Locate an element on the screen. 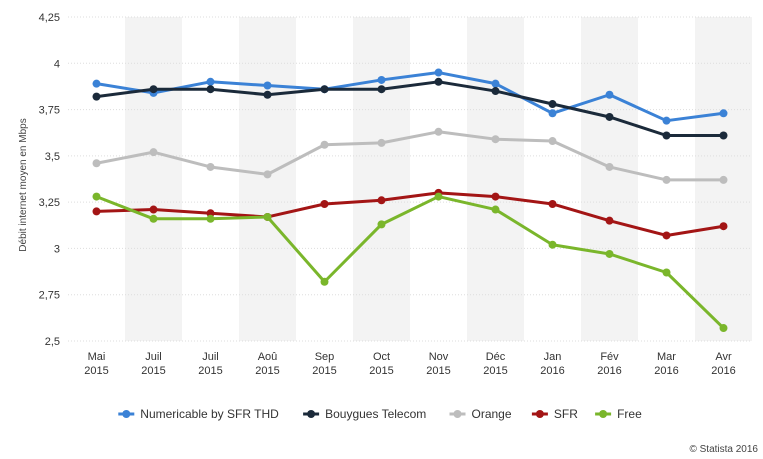  x-tick-label: Sep is located at coordinates (325, 357).